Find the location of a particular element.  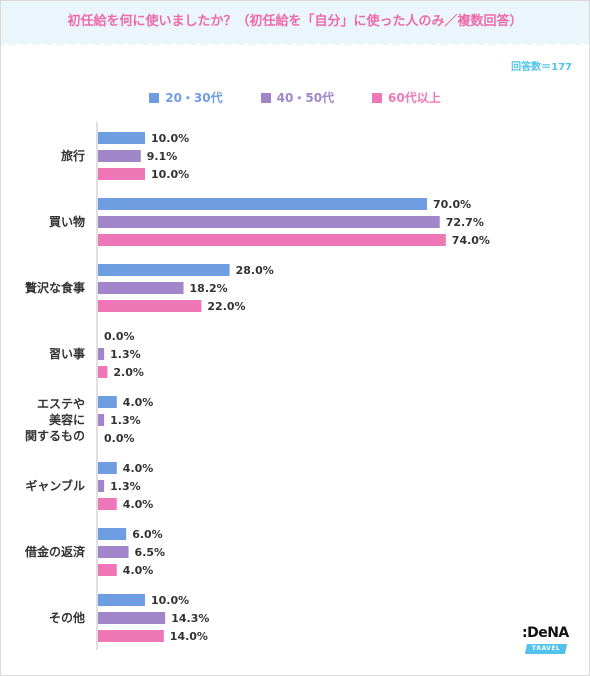

respondent-count: 回答数＝177 is located at coordinates (541, 67).